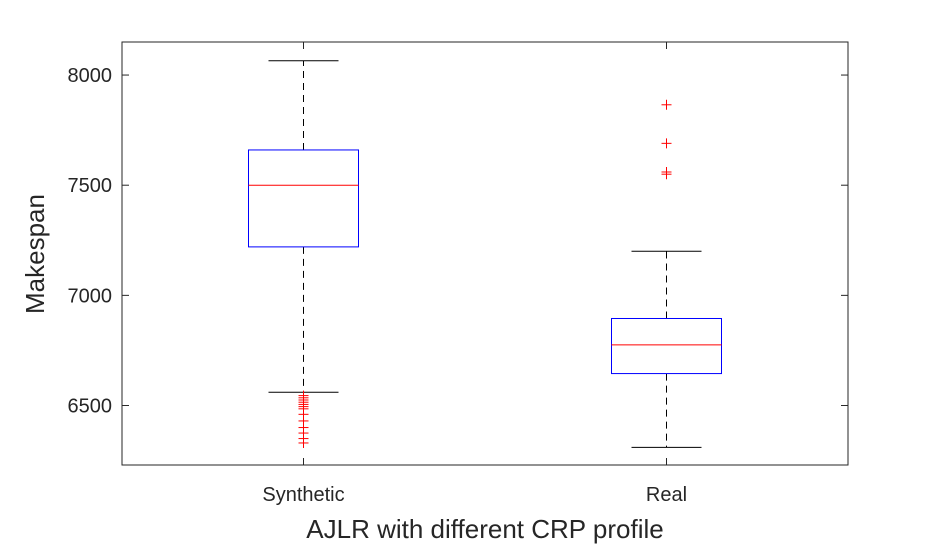  Describe the element at coordinates (90, 407) in the screenshot. I see `y-tick-label: 6500` at that location.